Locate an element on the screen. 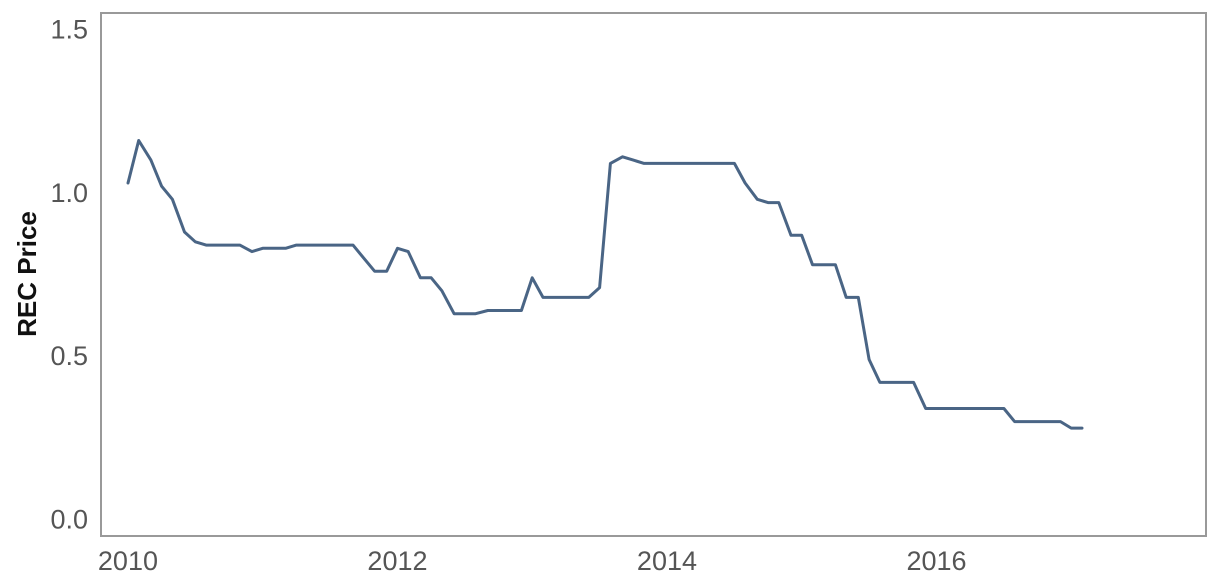  x-tick-label: 2016 is located at coordinates (936, 559).